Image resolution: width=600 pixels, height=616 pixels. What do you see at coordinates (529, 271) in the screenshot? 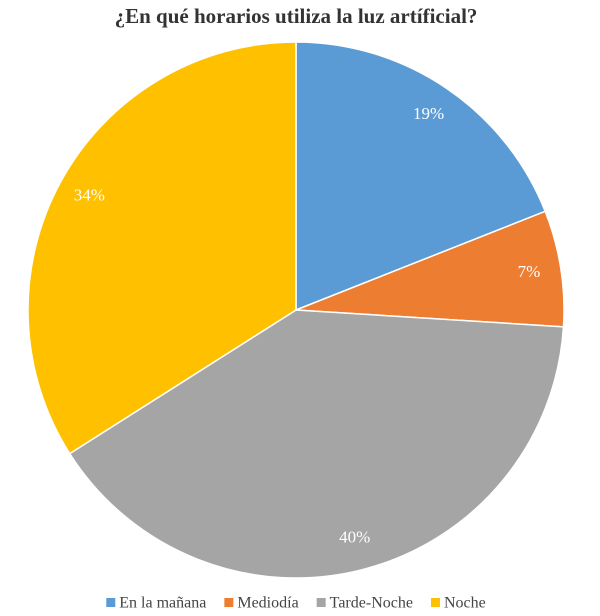
I see `value-label: 7%` at bounding box center [529, 271].